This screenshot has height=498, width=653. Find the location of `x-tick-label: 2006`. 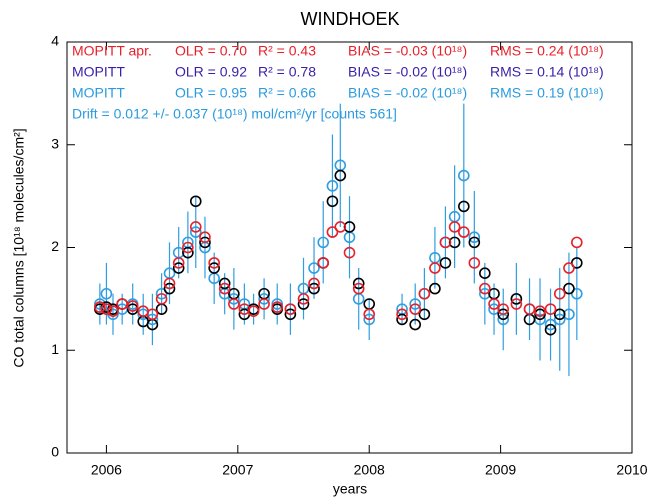

x-tick-label: 2006 is located at coordinates (106, 470).